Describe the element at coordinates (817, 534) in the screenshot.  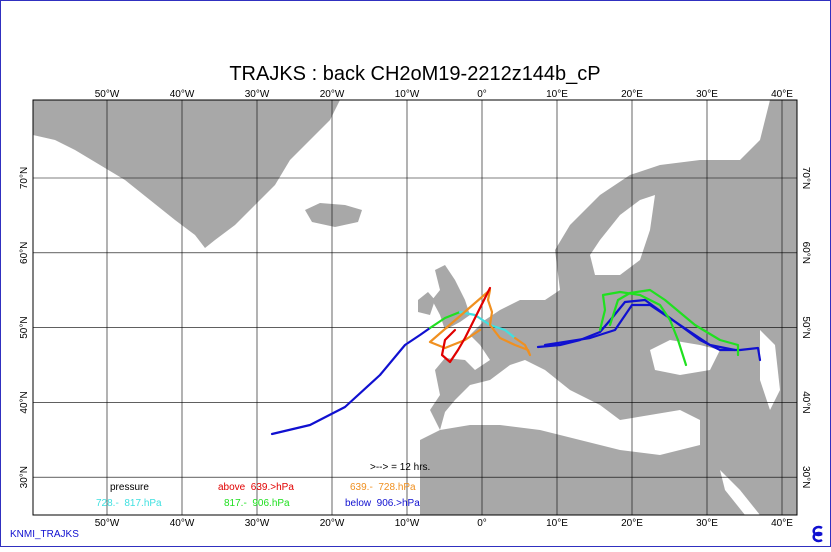
I see `logo` at that location.